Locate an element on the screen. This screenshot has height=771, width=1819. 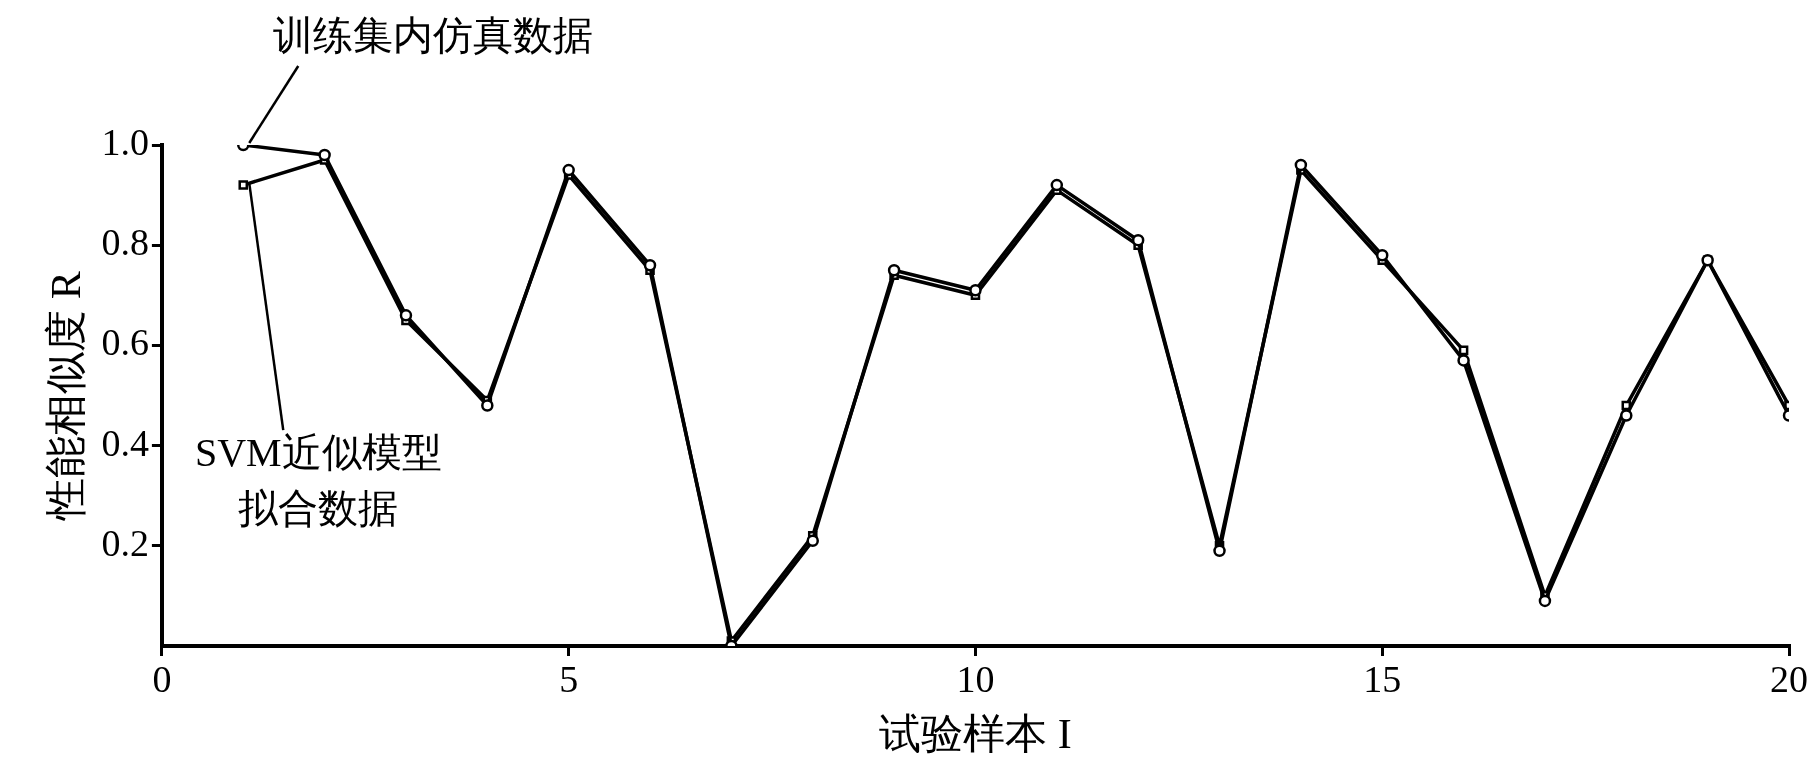
x-tick-label: 5 is located at coordinates (569, 678).